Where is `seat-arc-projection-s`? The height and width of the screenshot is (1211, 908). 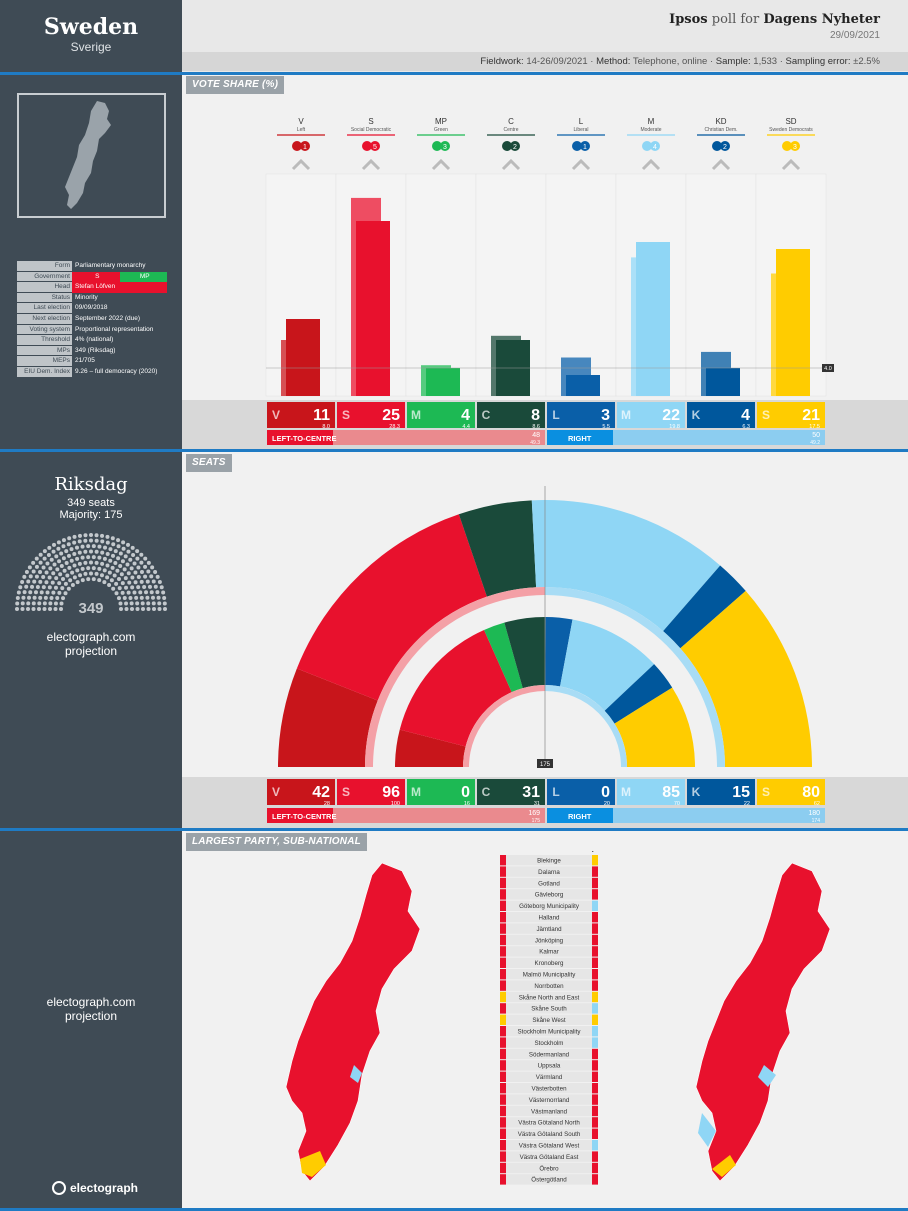 seat-arc-projection-s is located at coordinates (391, 607).